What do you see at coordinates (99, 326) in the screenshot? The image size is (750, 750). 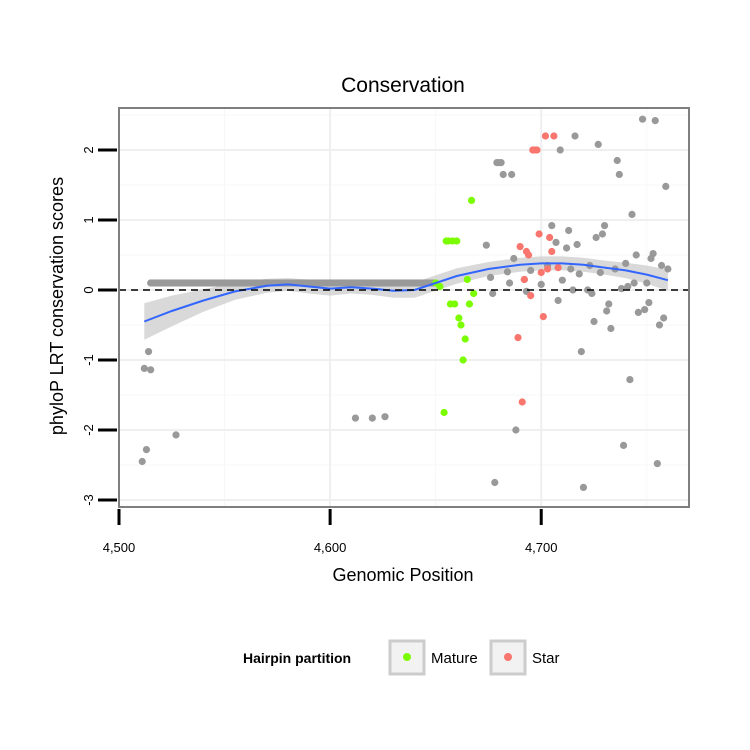 I see `y-axis: -3 -2 -1 0 1 2` at bounding box center [99, 326].